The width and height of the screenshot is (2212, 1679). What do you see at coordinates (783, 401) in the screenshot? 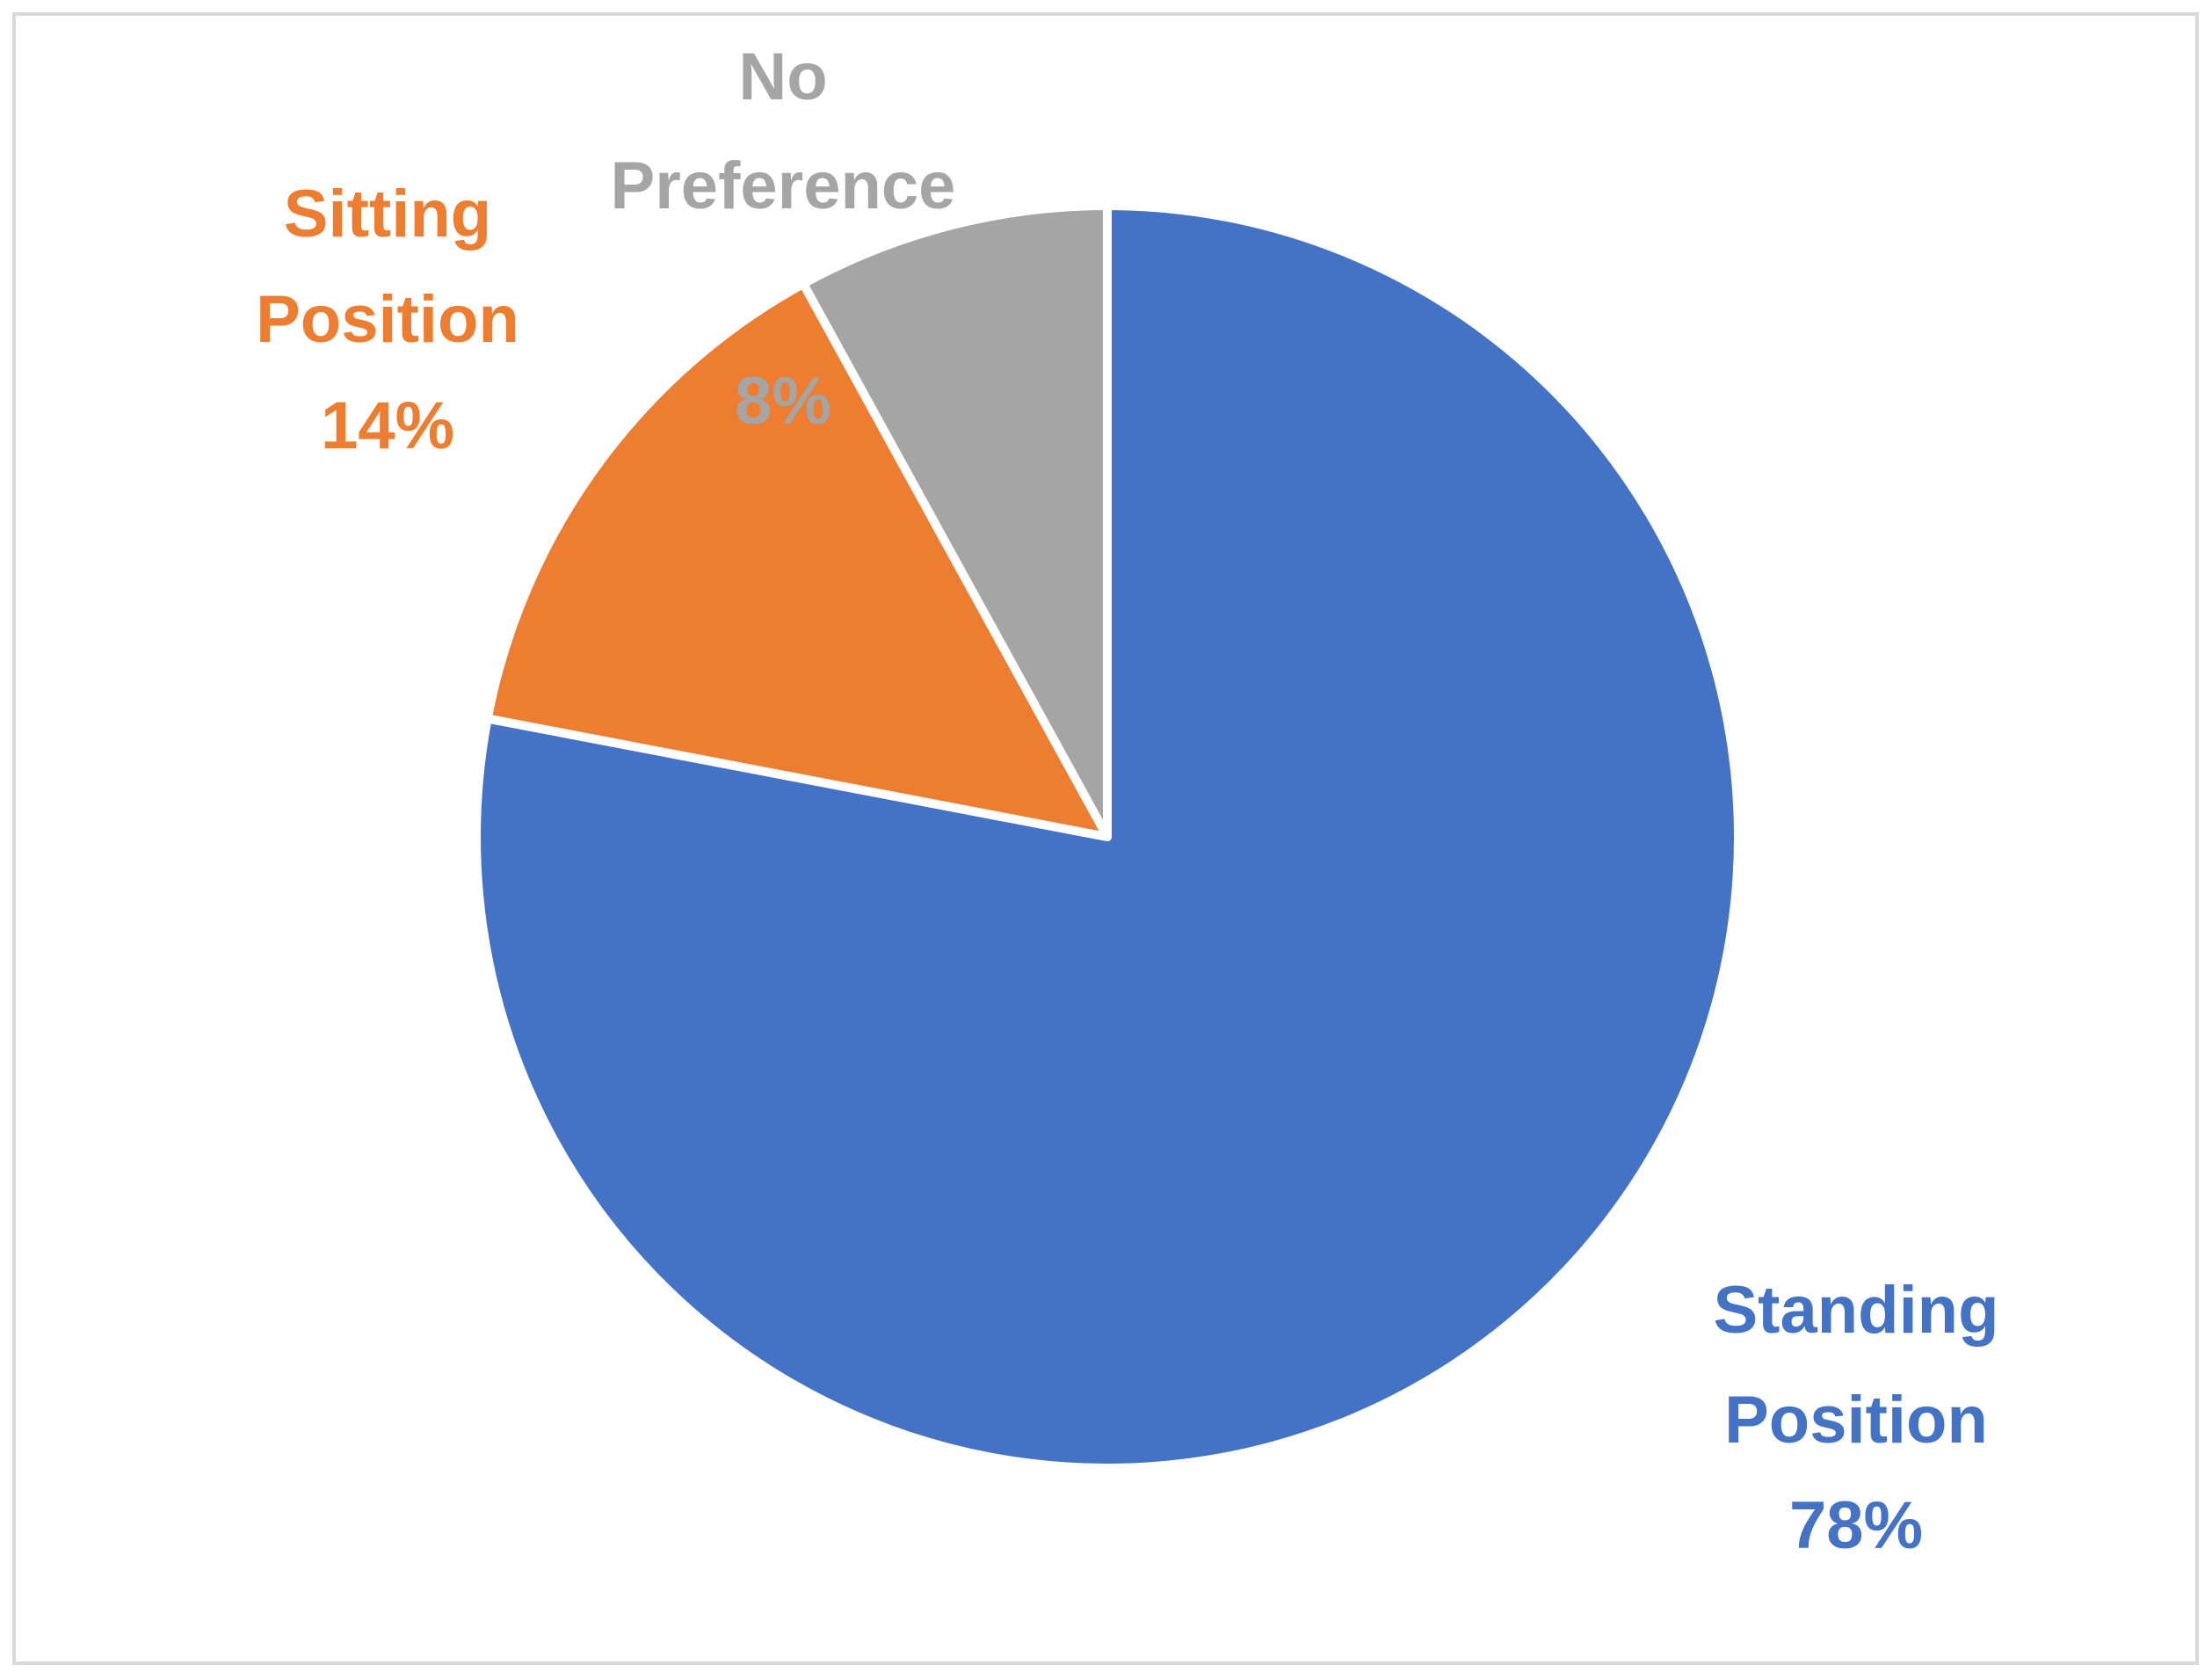
I see `value-label: 8%` at bounding box center [783, 401].